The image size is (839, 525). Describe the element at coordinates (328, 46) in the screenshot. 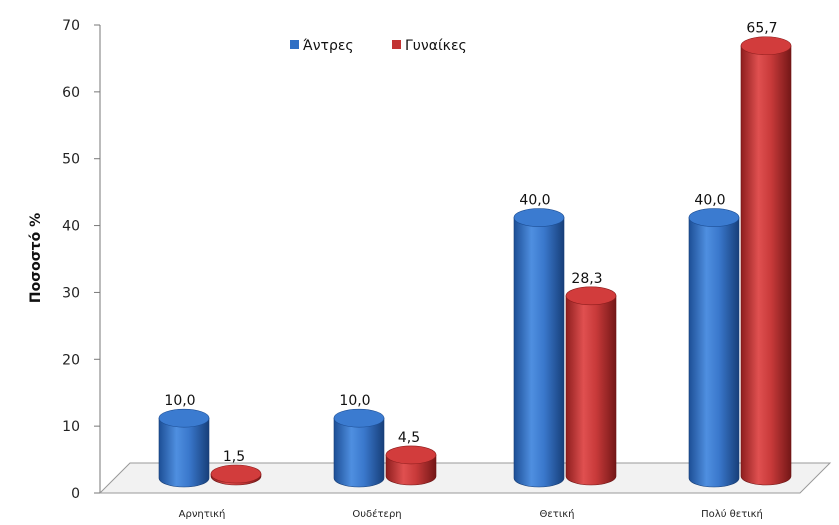

I see `legend-label-men: Άντρες` at that location.